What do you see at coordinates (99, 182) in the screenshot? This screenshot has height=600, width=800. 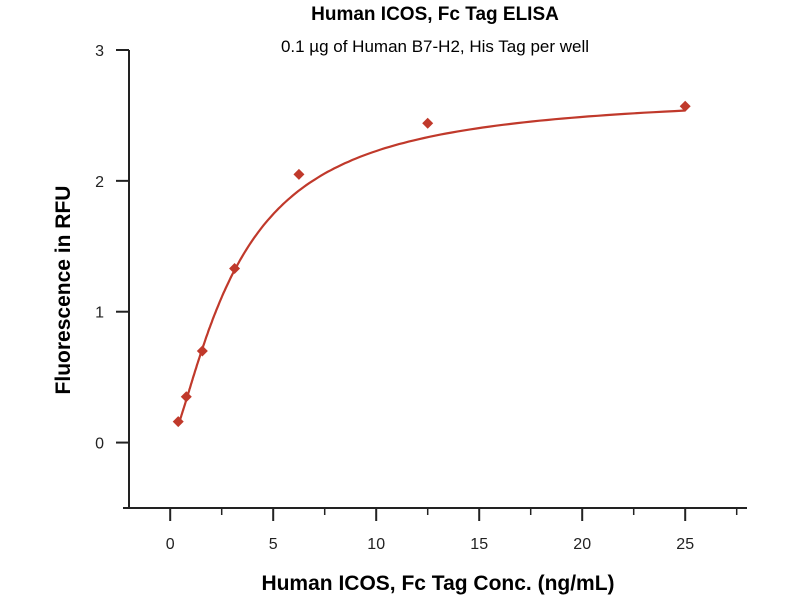 I see `y-tick-label: 2` at bounding box center [99, 182].